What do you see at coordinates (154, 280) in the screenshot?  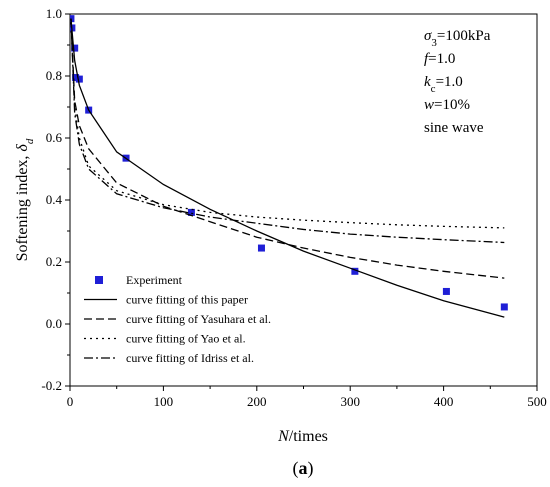 I see `legend-label: Experiment` at bounding box center [154, 280].